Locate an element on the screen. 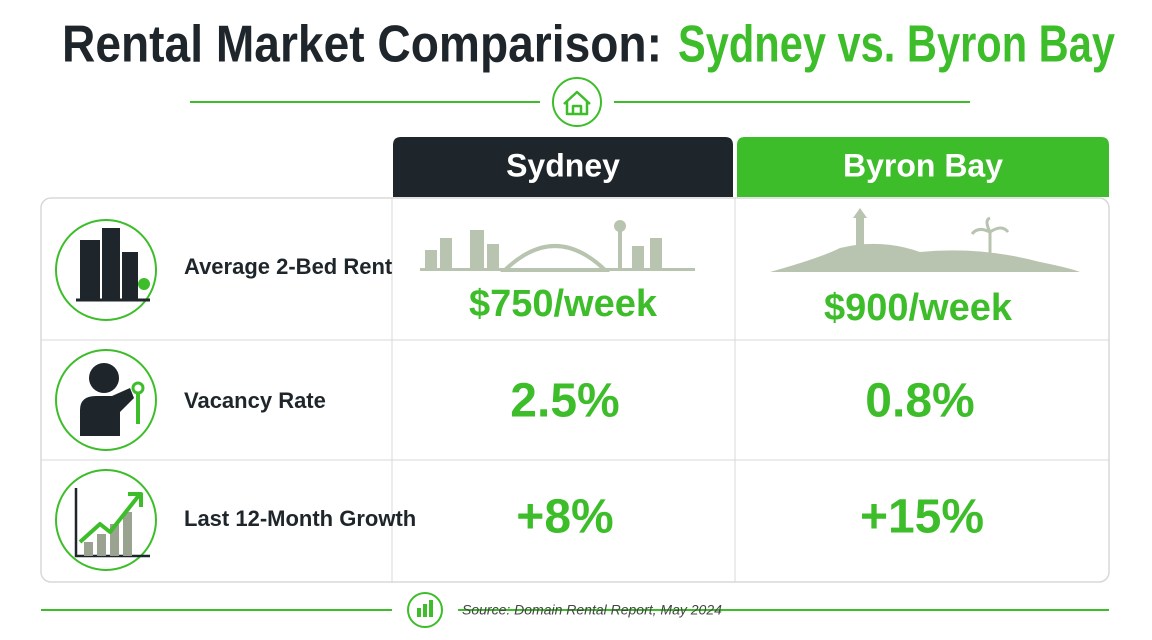 This screenshot has height=640, width=1152. house-icon is located at coordinates (577, 103).